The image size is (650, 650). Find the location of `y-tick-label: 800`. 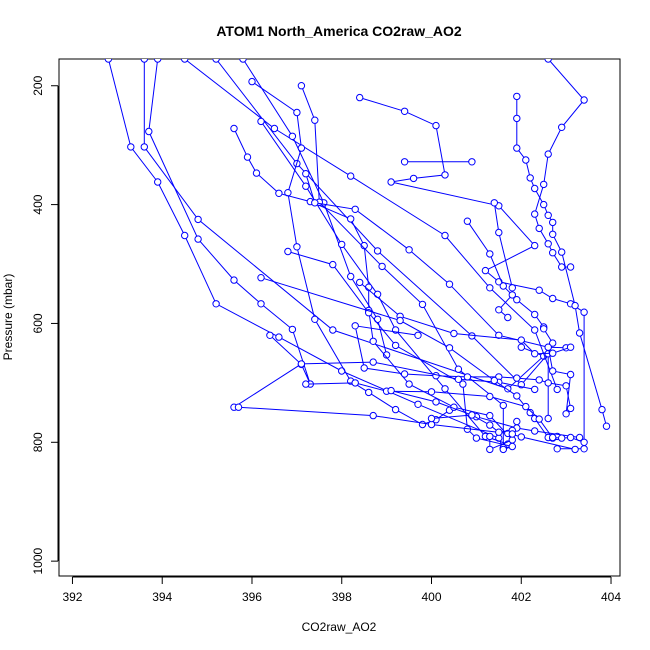

y-tick-label: 800 is located at coordinates (38, 442).